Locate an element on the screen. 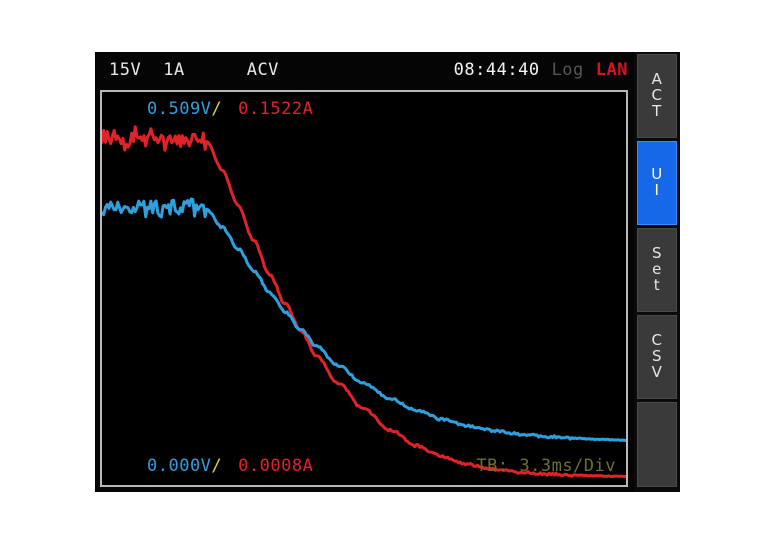 The height and width of the screenshot is (543, 768). softkey-csv-char-2: V is located at coordinates (657, 371).